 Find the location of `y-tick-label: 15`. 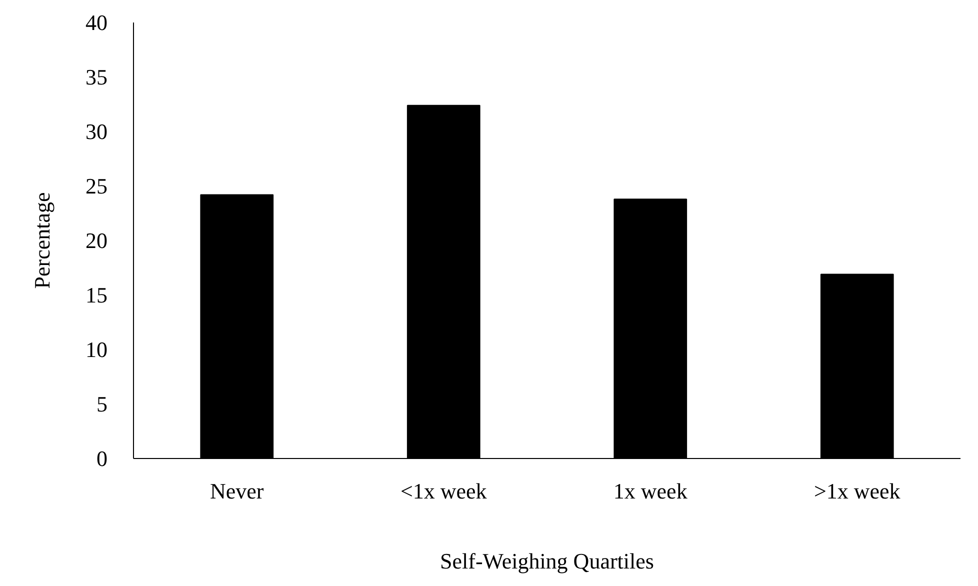

y-tick-label: 15 is located at coordinates (97, 295).